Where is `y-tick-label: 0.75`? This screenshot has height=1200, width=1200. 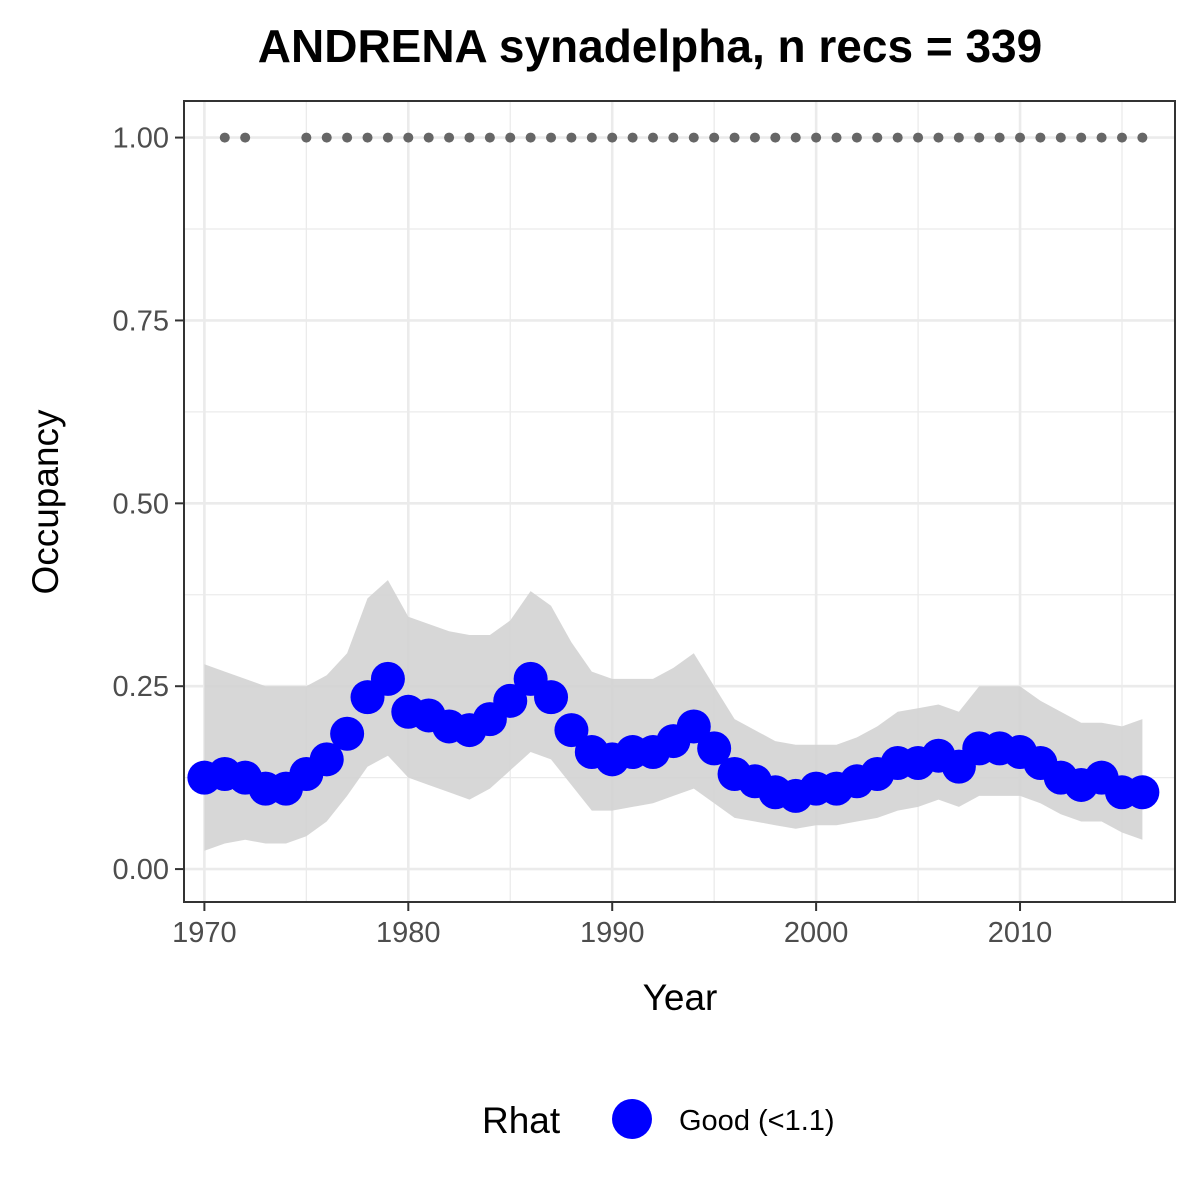 y-tick-label: 0.75 is located at coordinates (141, 321).